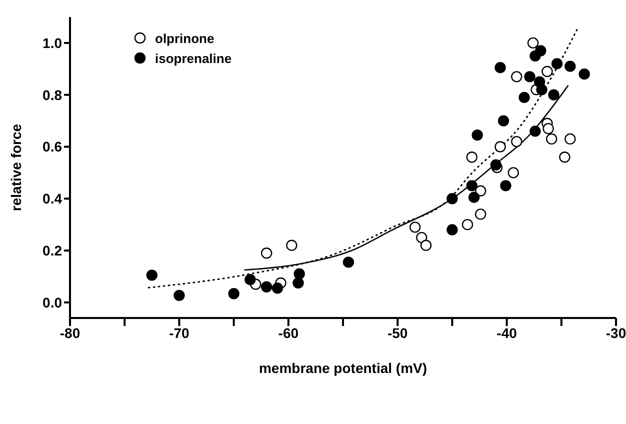 This screenshot has width=626, height=424. I want to click on y-tick-label: 0.8, so click(52, 94).